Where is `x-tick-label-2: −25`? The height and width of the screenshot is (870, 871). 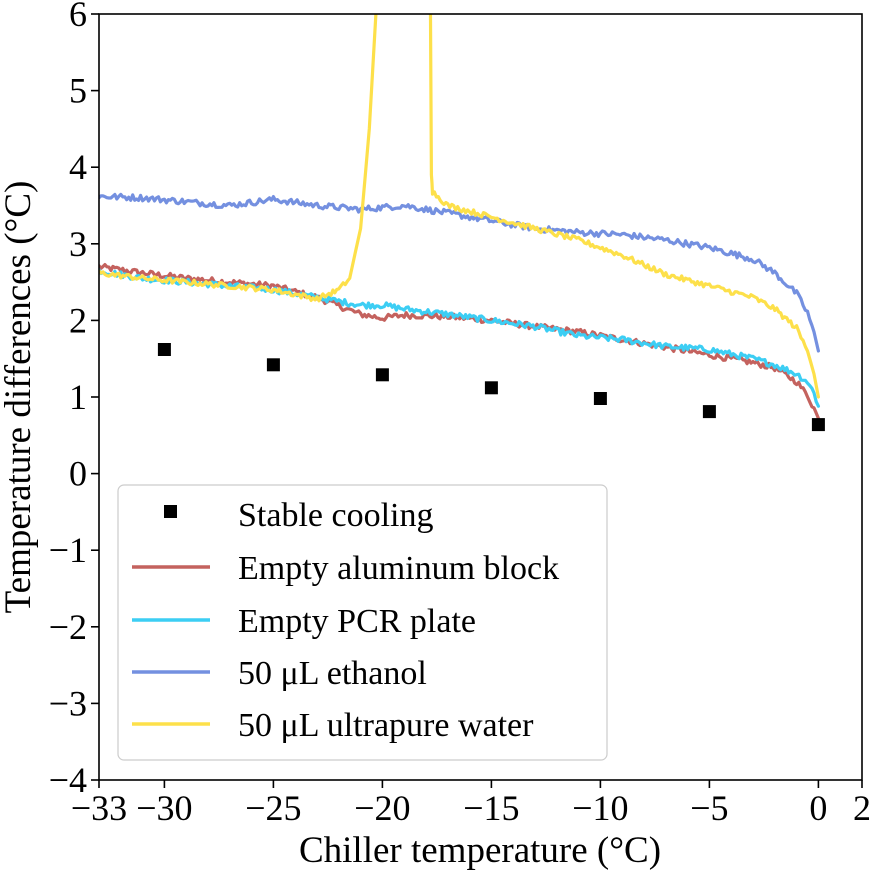
x-tick-label-2: −25 is located at coordinates (273, 808).